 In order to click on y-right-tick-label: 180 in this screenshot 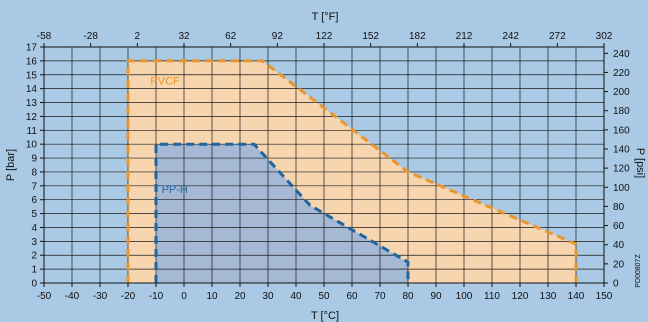, I will do `click(621, 111)`.